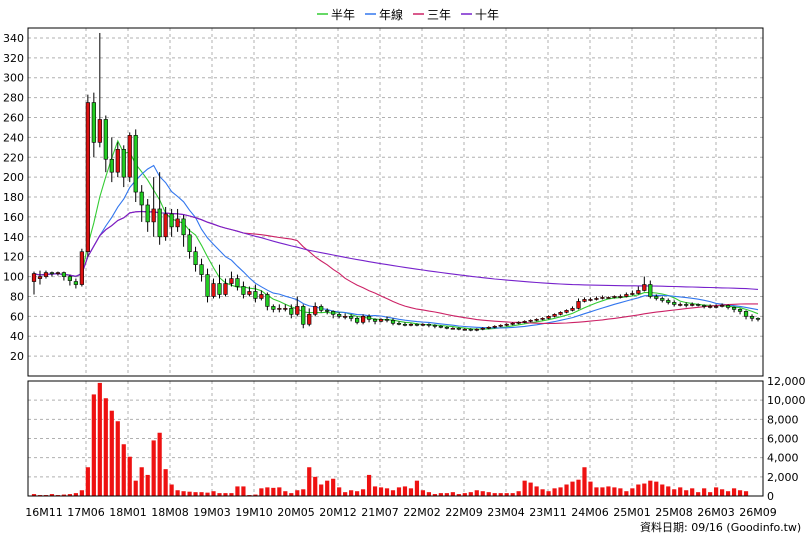 This screenshot has height=540, width=808. Describe the element at coordinates (384, 14) in the screenshot. I see `legend-item: 年線` at that location.